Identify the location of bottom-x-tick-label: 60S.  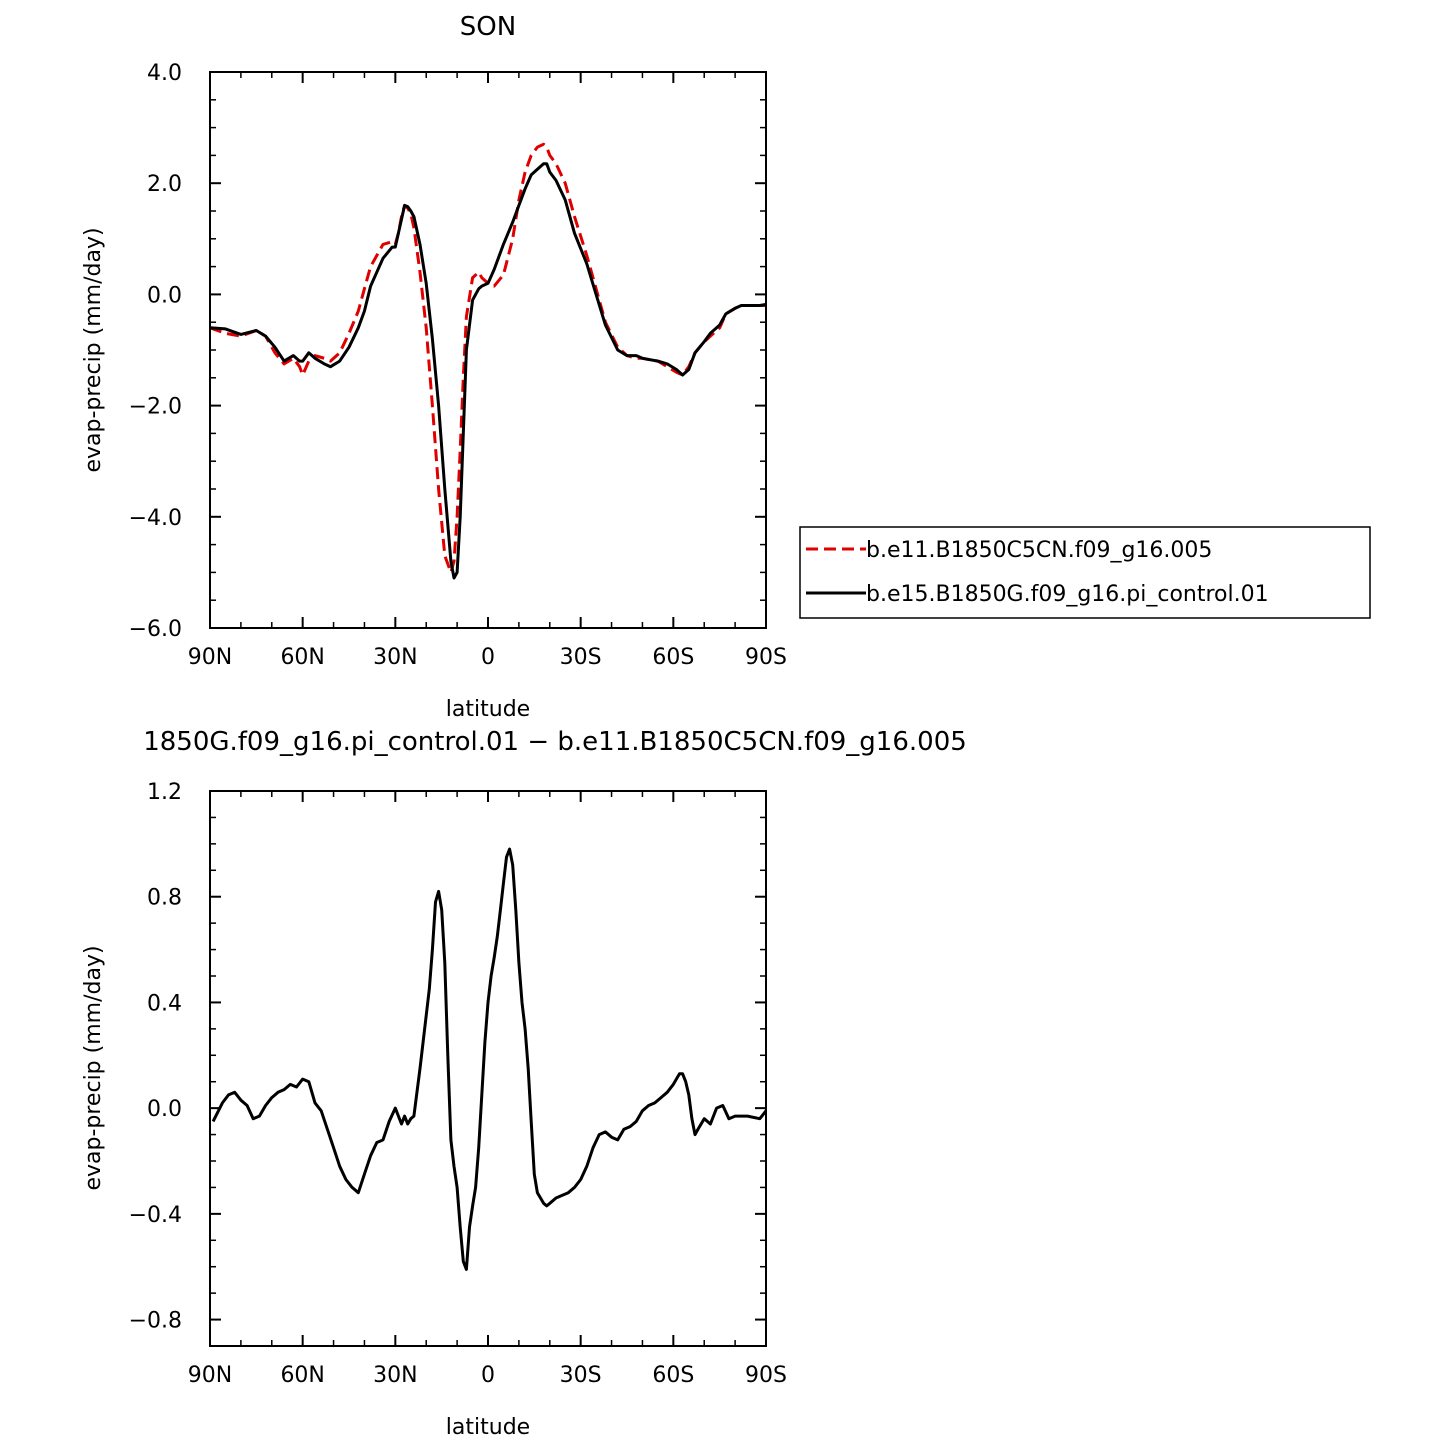
(673, 1375).